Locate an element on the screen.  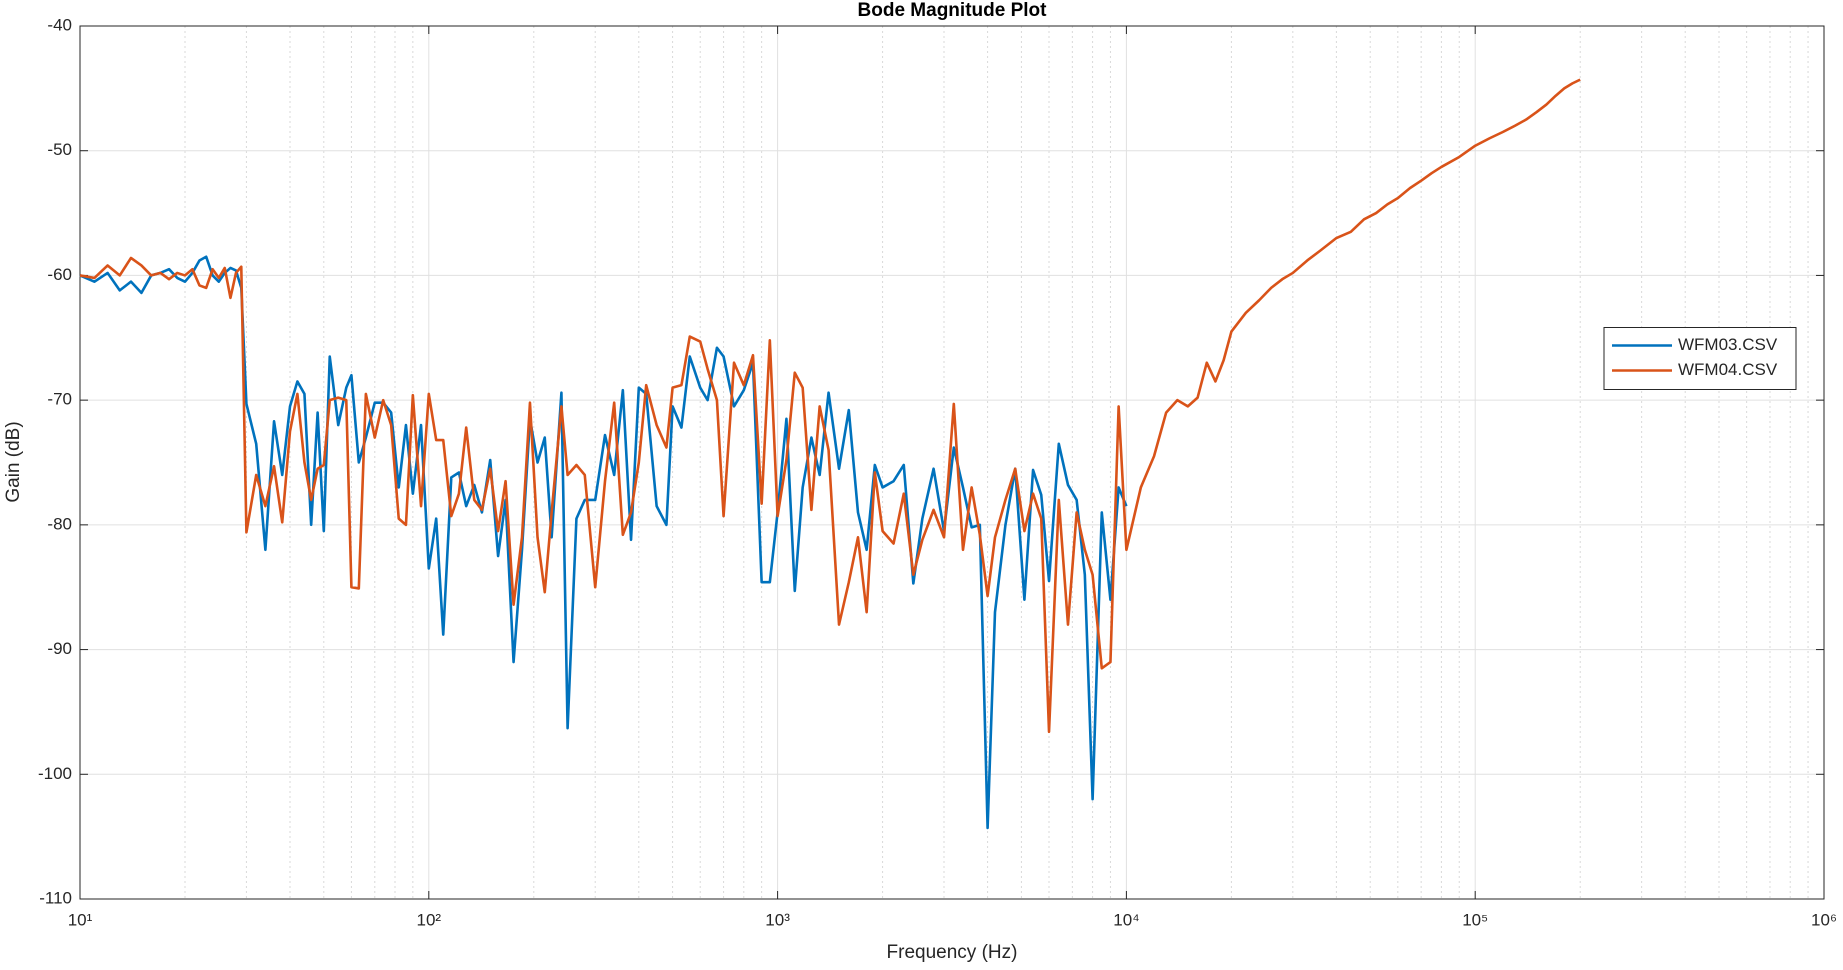
legend-box is located at coordinates (1700, 358).